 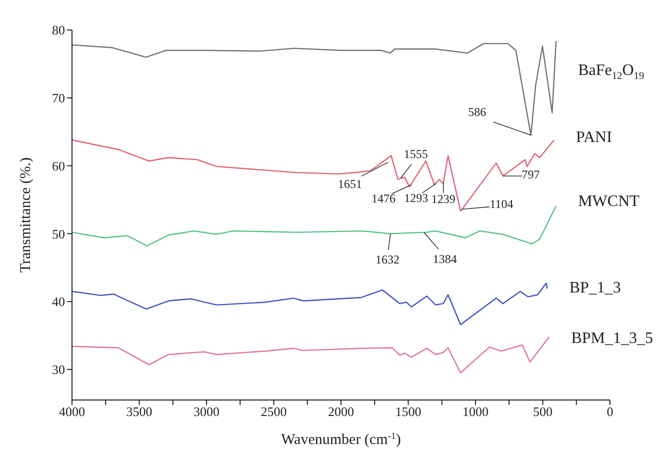 I want to click on x-tick-label: 500, so click(x=542, y=412).